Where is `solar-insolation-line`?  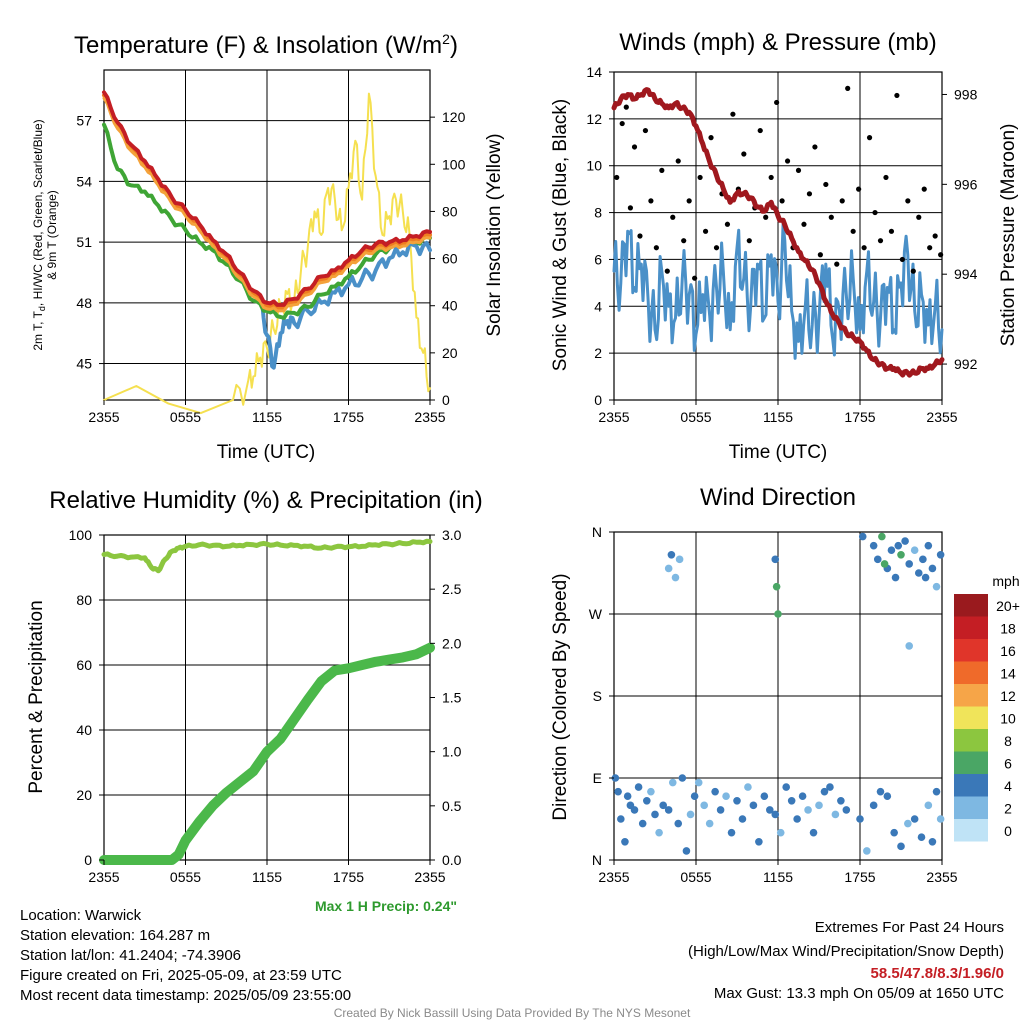 solar-insolation-line is located at coordinates (267, 253).